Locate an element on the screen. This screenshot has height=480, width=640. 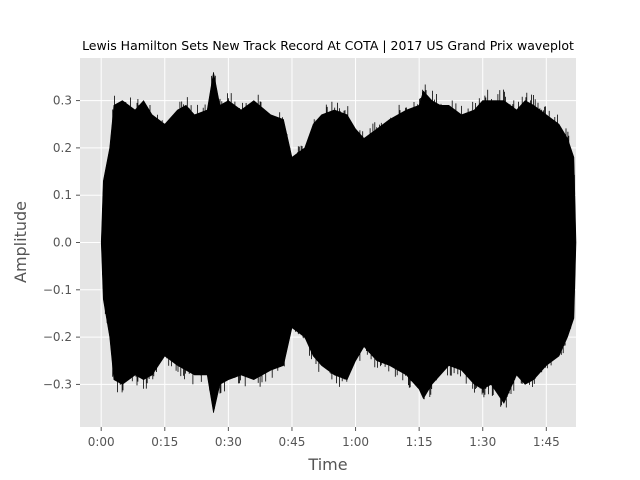
y-tick-label: −0.1 is located at coordinates (57, 290).